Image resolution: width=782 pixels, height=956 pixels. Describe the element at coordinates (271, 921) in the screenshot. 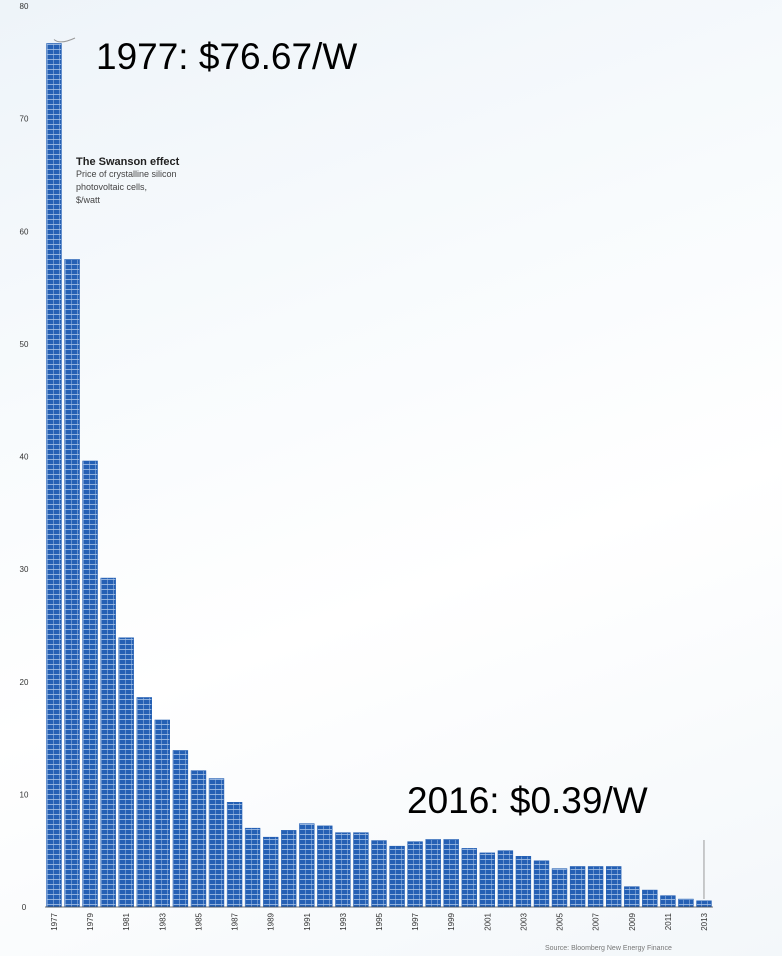

I see `x-tick-label: 1989` at that location.